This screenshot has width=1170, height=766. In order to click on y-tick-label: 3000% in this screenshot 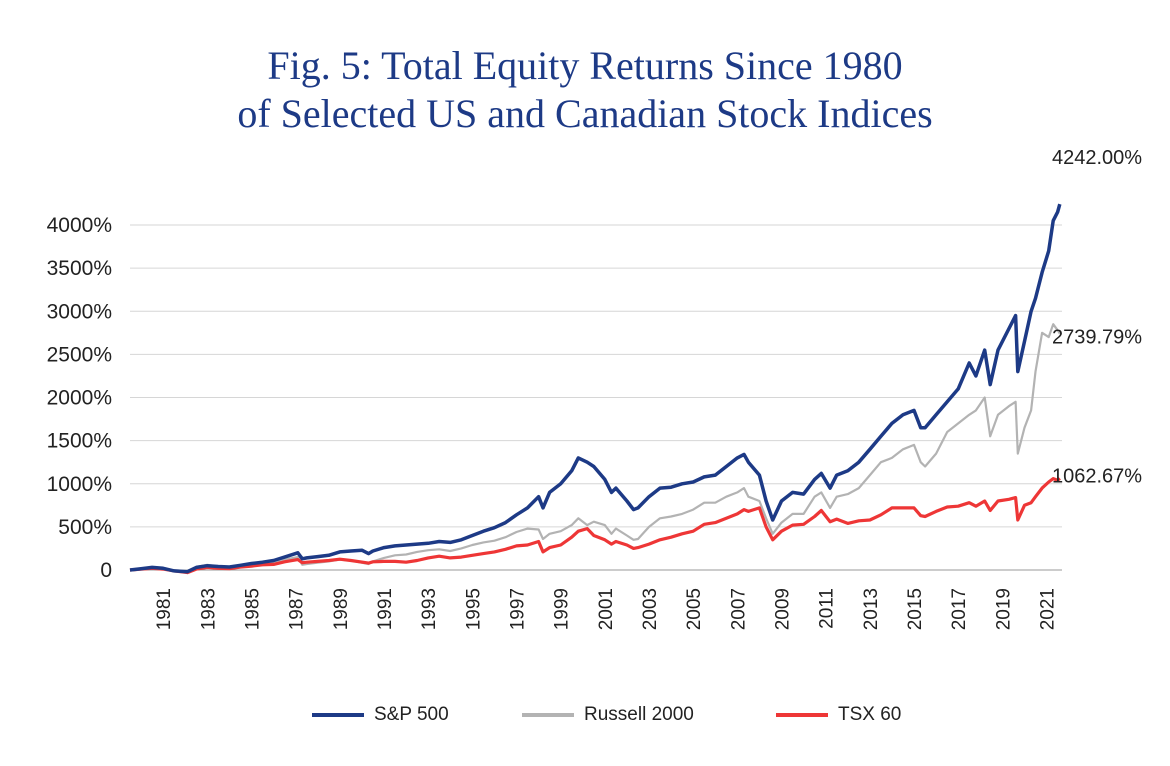, I will do `click(79, 311)`.